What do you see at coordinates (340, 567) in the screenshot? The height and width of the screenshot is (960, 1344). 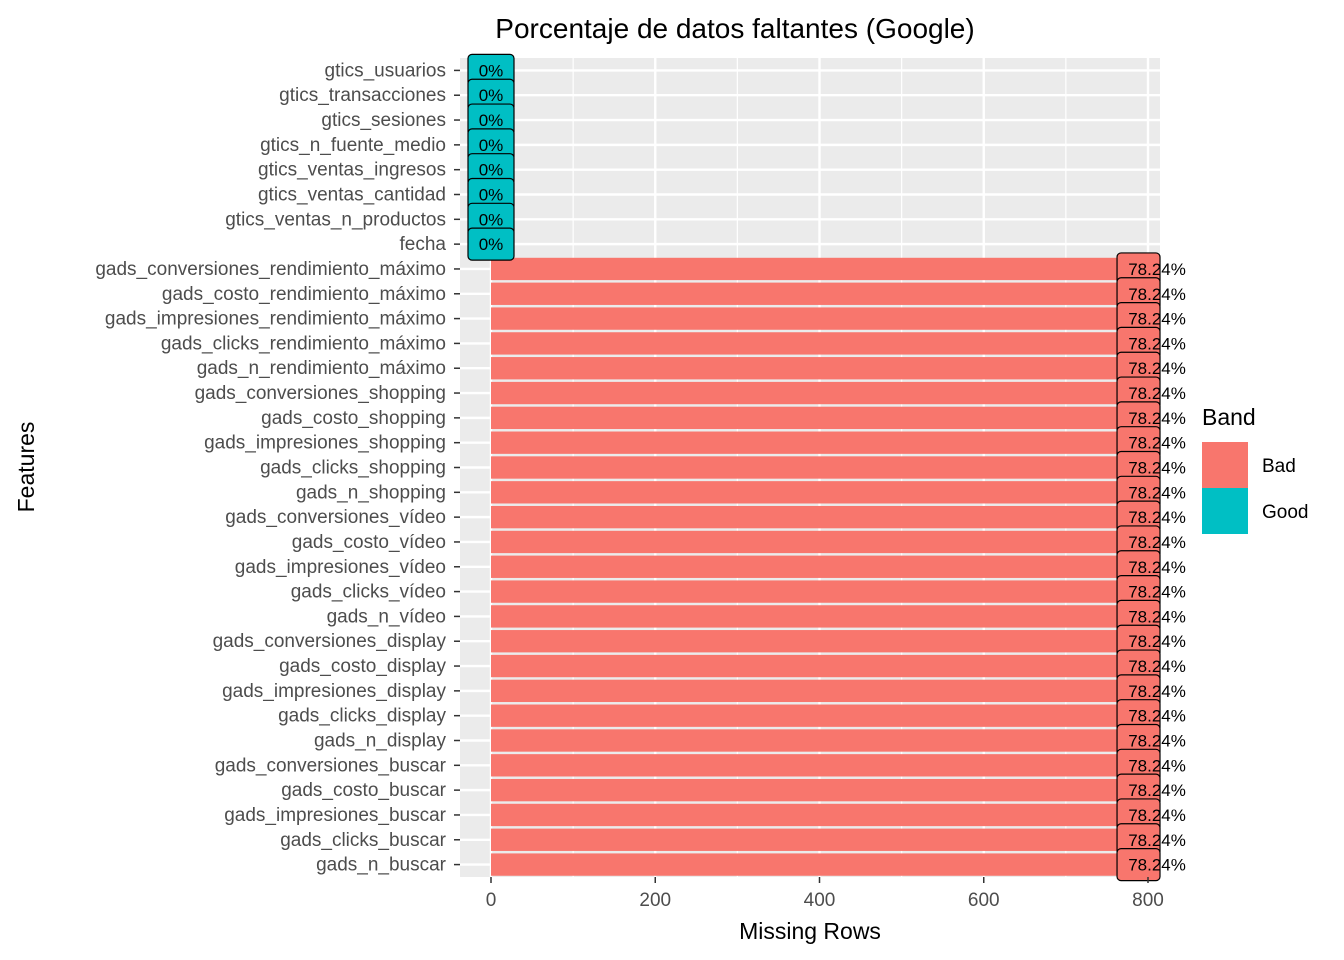 I see `y-tick-label: gads_impresiones_vídeo` at bounding box center [340, 567].